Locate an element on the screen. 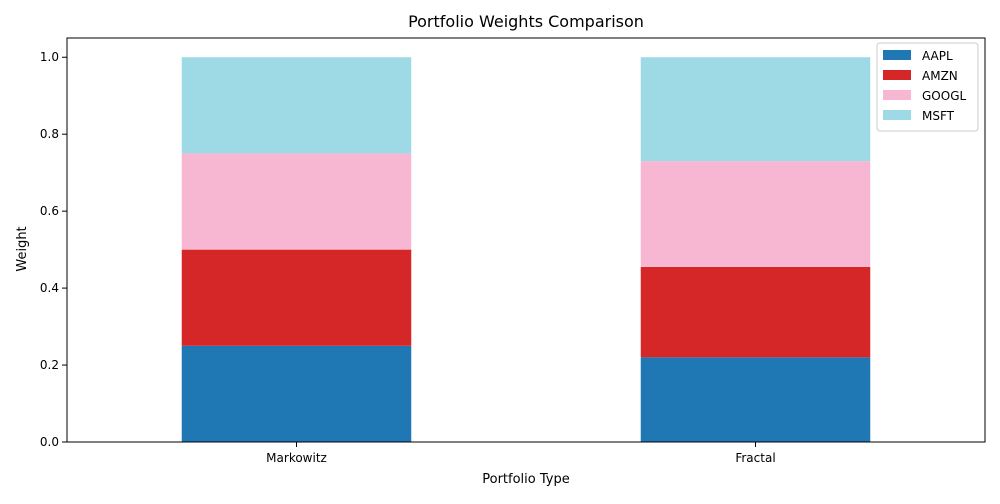 The image size is (1000, 504). x-tick-label: Fractal is located at coordinates (755, 458).